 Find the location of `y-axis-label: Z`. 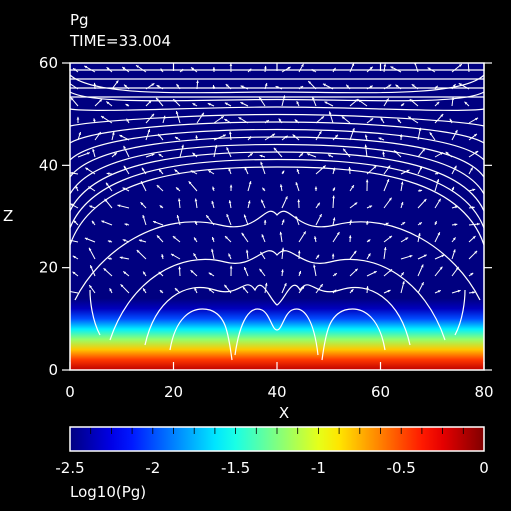

y-axis-label: Z is located at coordinates (8, 216).